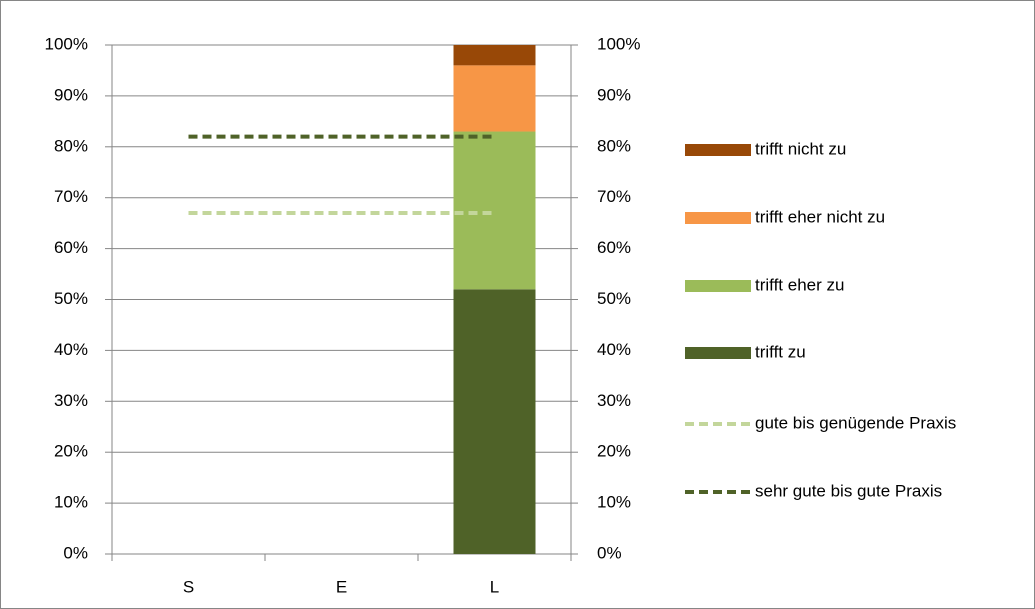  What do you see at coordinates (799, 284) in the screenshot?
I see `legend-label: trifft eher zu` at bounding box center [799, 284].